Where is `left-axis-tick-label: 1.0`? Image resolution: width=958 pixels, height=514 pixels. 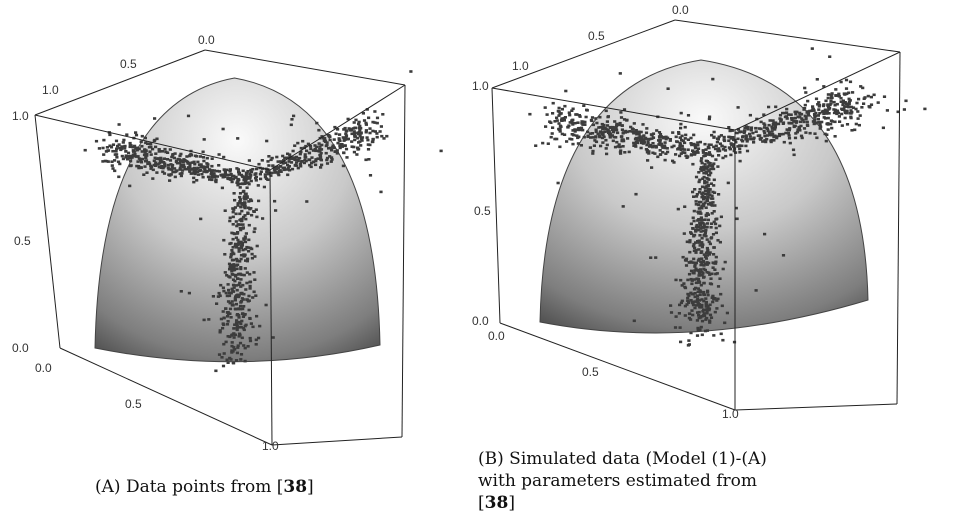 left-axis-tick-label: 1.0 is located at coordinates (480, 86).